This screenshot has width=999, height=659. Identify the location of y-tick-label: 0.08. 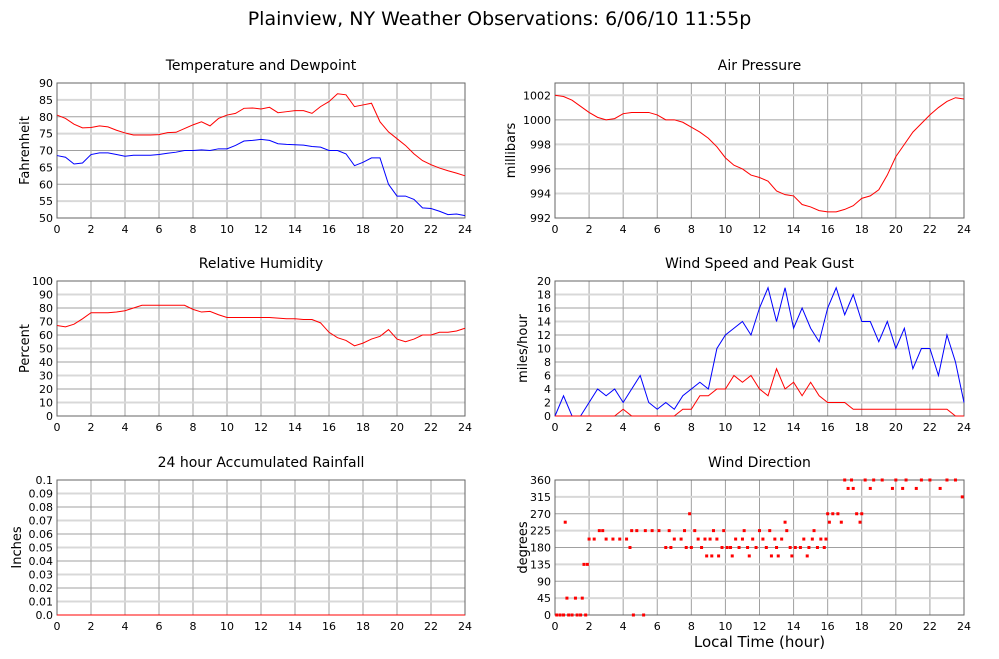
(41, 507).